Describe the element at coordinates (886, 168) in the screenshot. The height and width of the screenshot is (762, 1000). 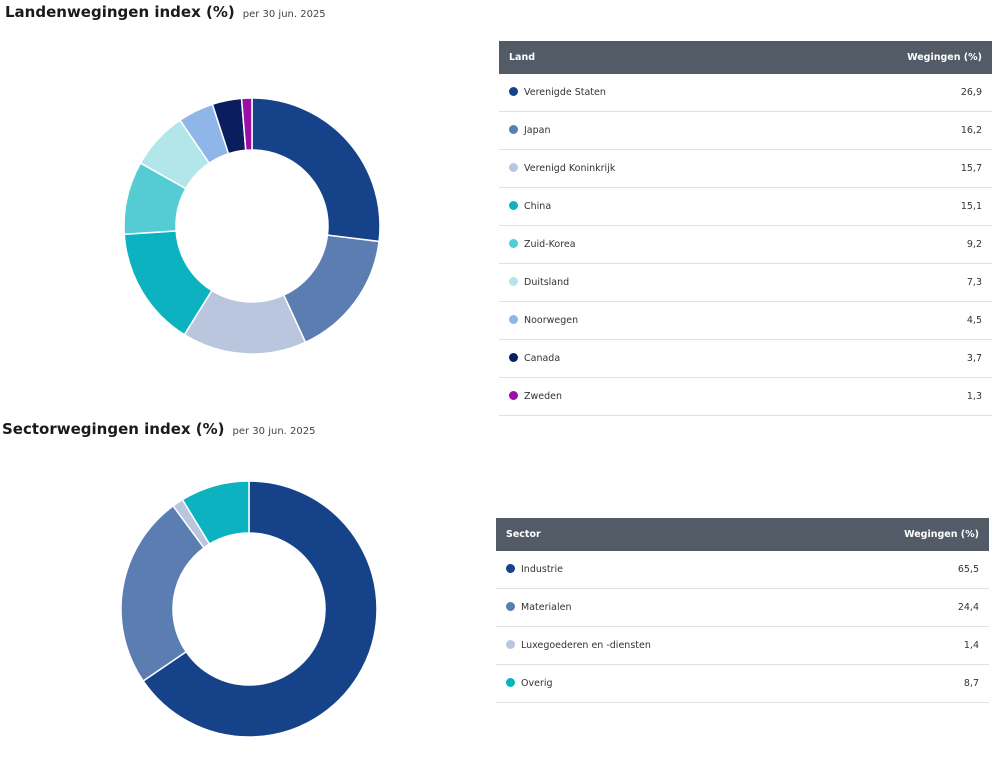
I see `row-value: 15,7` at that location.